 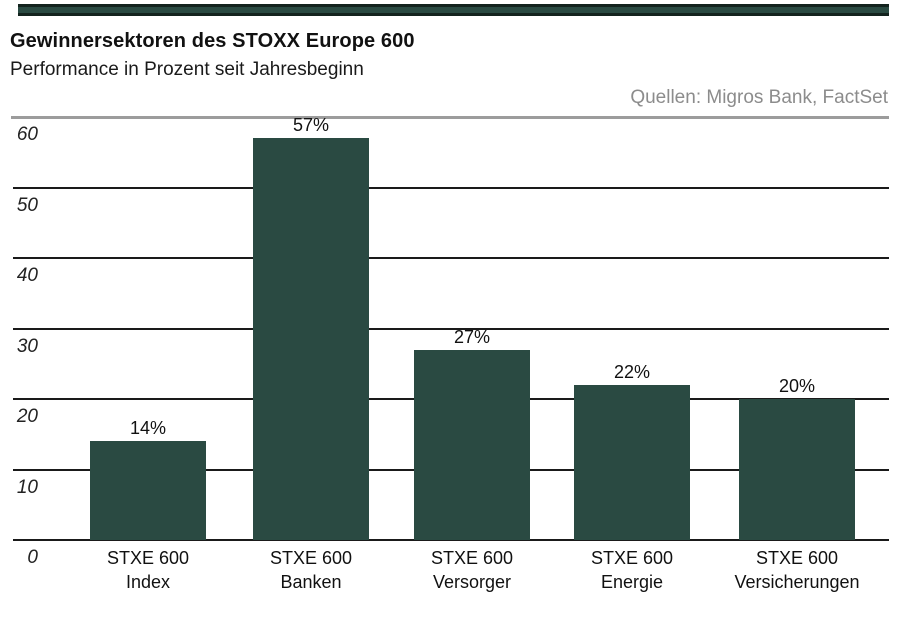 I want to click on source-credit: Quellen: Migros Bank, FactSet, so click(x=759, y=97).